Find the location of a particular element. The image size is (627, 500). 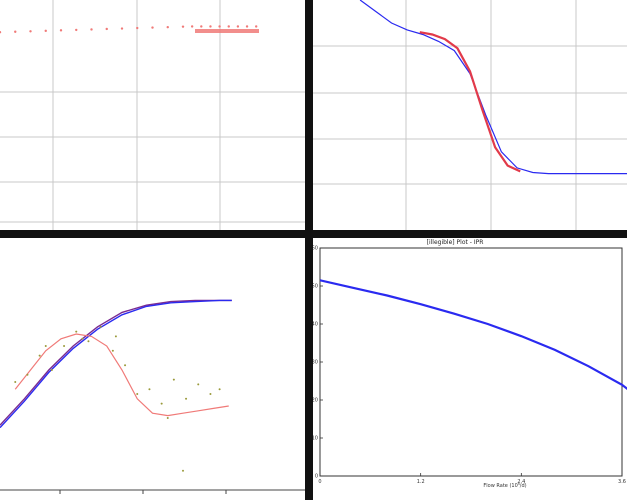

ipr-curve is located at coordinates (473, 335).